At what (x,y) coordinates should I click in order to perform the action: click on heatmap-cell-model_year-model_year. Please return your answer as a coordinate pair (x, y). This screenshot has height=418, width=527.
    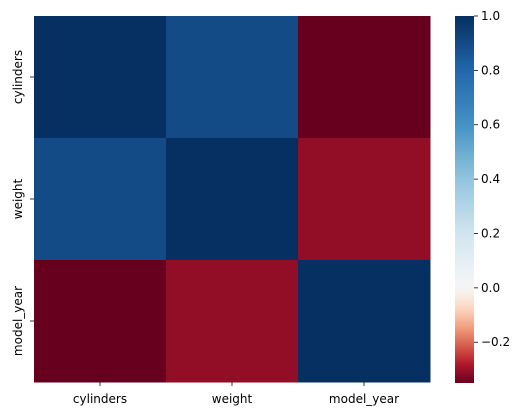
    Looking at the image, I should click on (364, 321).